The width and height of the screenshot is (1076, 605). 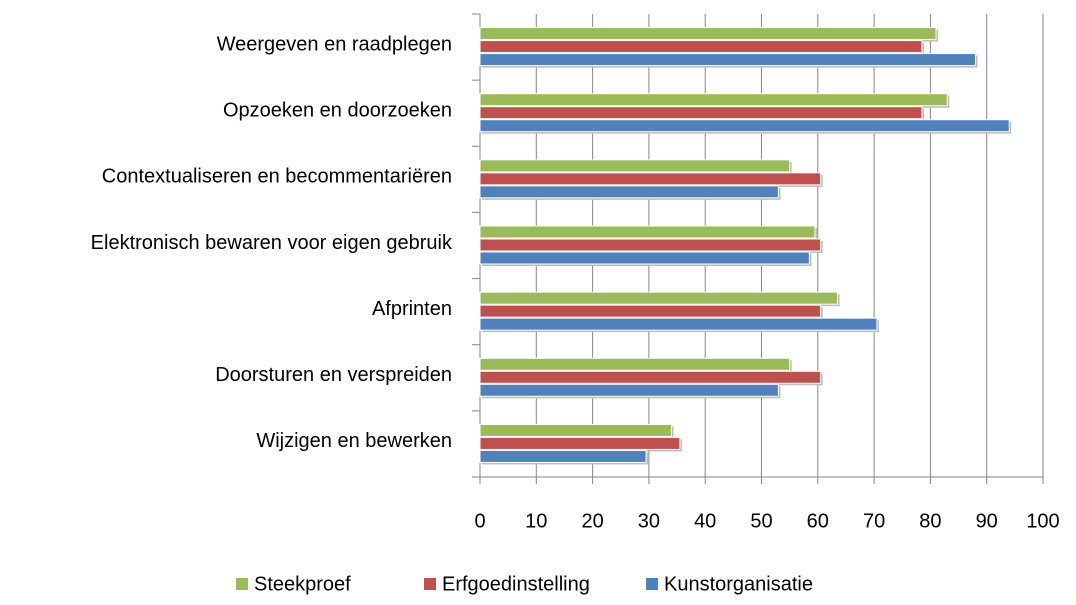 What do you see at coordinates (354, 441) in the screenshot?
I see `y-tick-label: Wijzigen en bewerken` at bounding box center [354, 441].